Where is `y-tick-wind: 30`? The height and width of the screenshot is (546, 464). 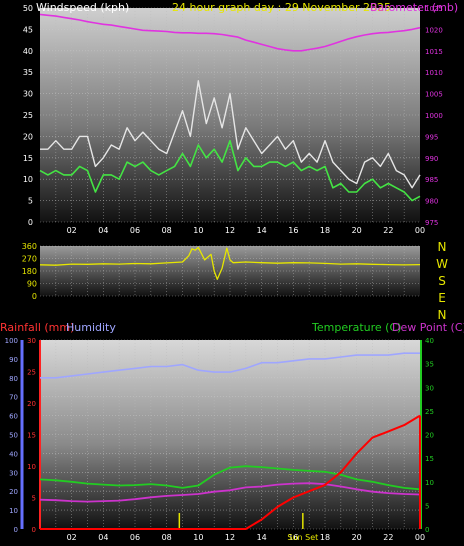 y-tick-wind: 30 is located at coordinates (28, 94).